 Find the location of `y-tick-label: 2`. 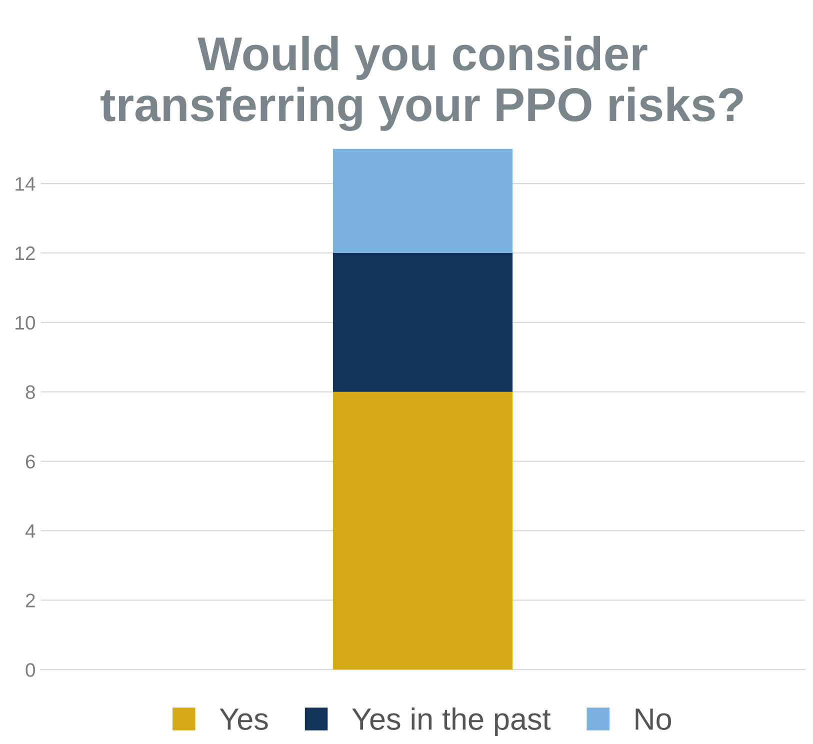

y-tick-label: 2 is located at coordinates (30, 601).